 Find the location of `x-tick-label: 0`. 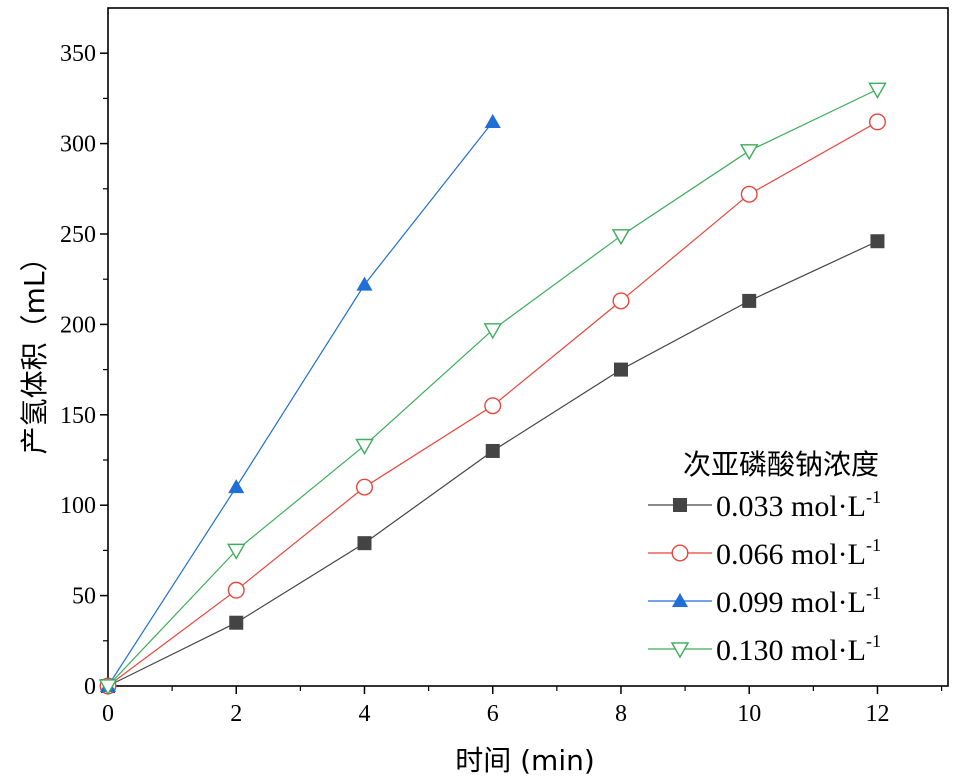

x-tick-label: 0 is located at coordinates (108, 714).